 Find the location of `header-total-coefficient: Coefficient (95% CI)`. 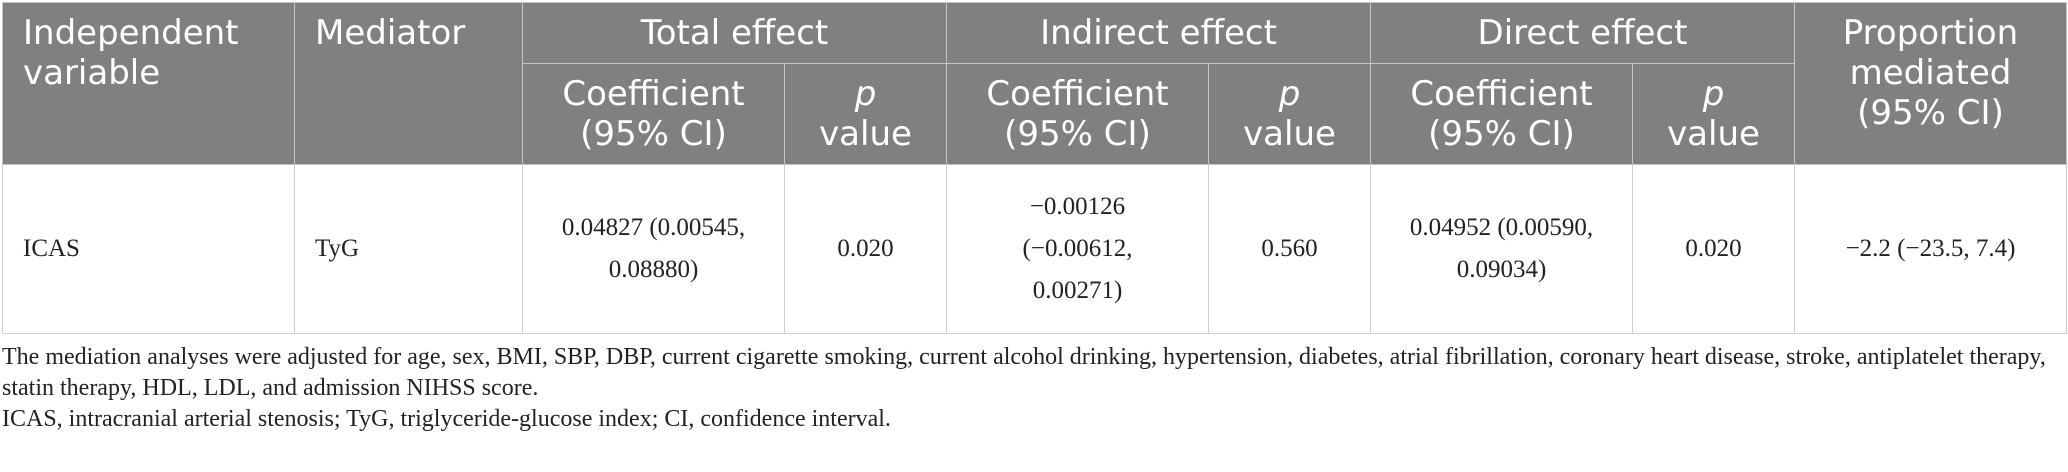

header-total-coefficient: Coefficient (95% CI) is located at coordinates (653, 114).